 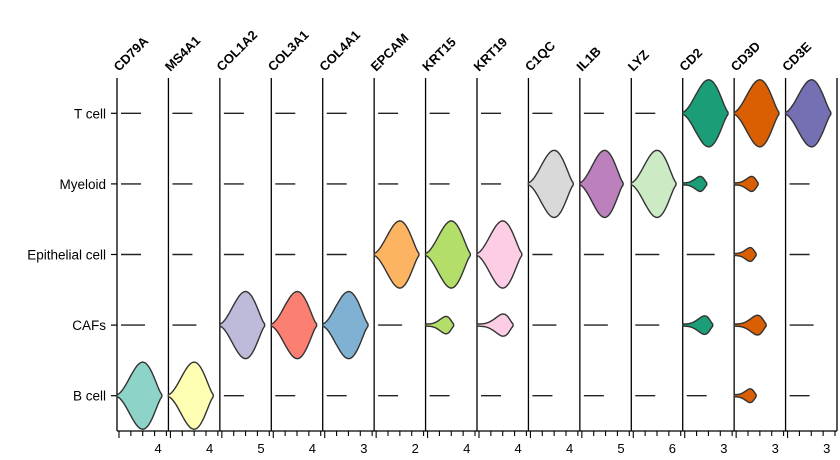 What do you see at coordinates (415, 448) in the screenshot?
I see `x-tick-label: 2` at bounding box center [415, 448].